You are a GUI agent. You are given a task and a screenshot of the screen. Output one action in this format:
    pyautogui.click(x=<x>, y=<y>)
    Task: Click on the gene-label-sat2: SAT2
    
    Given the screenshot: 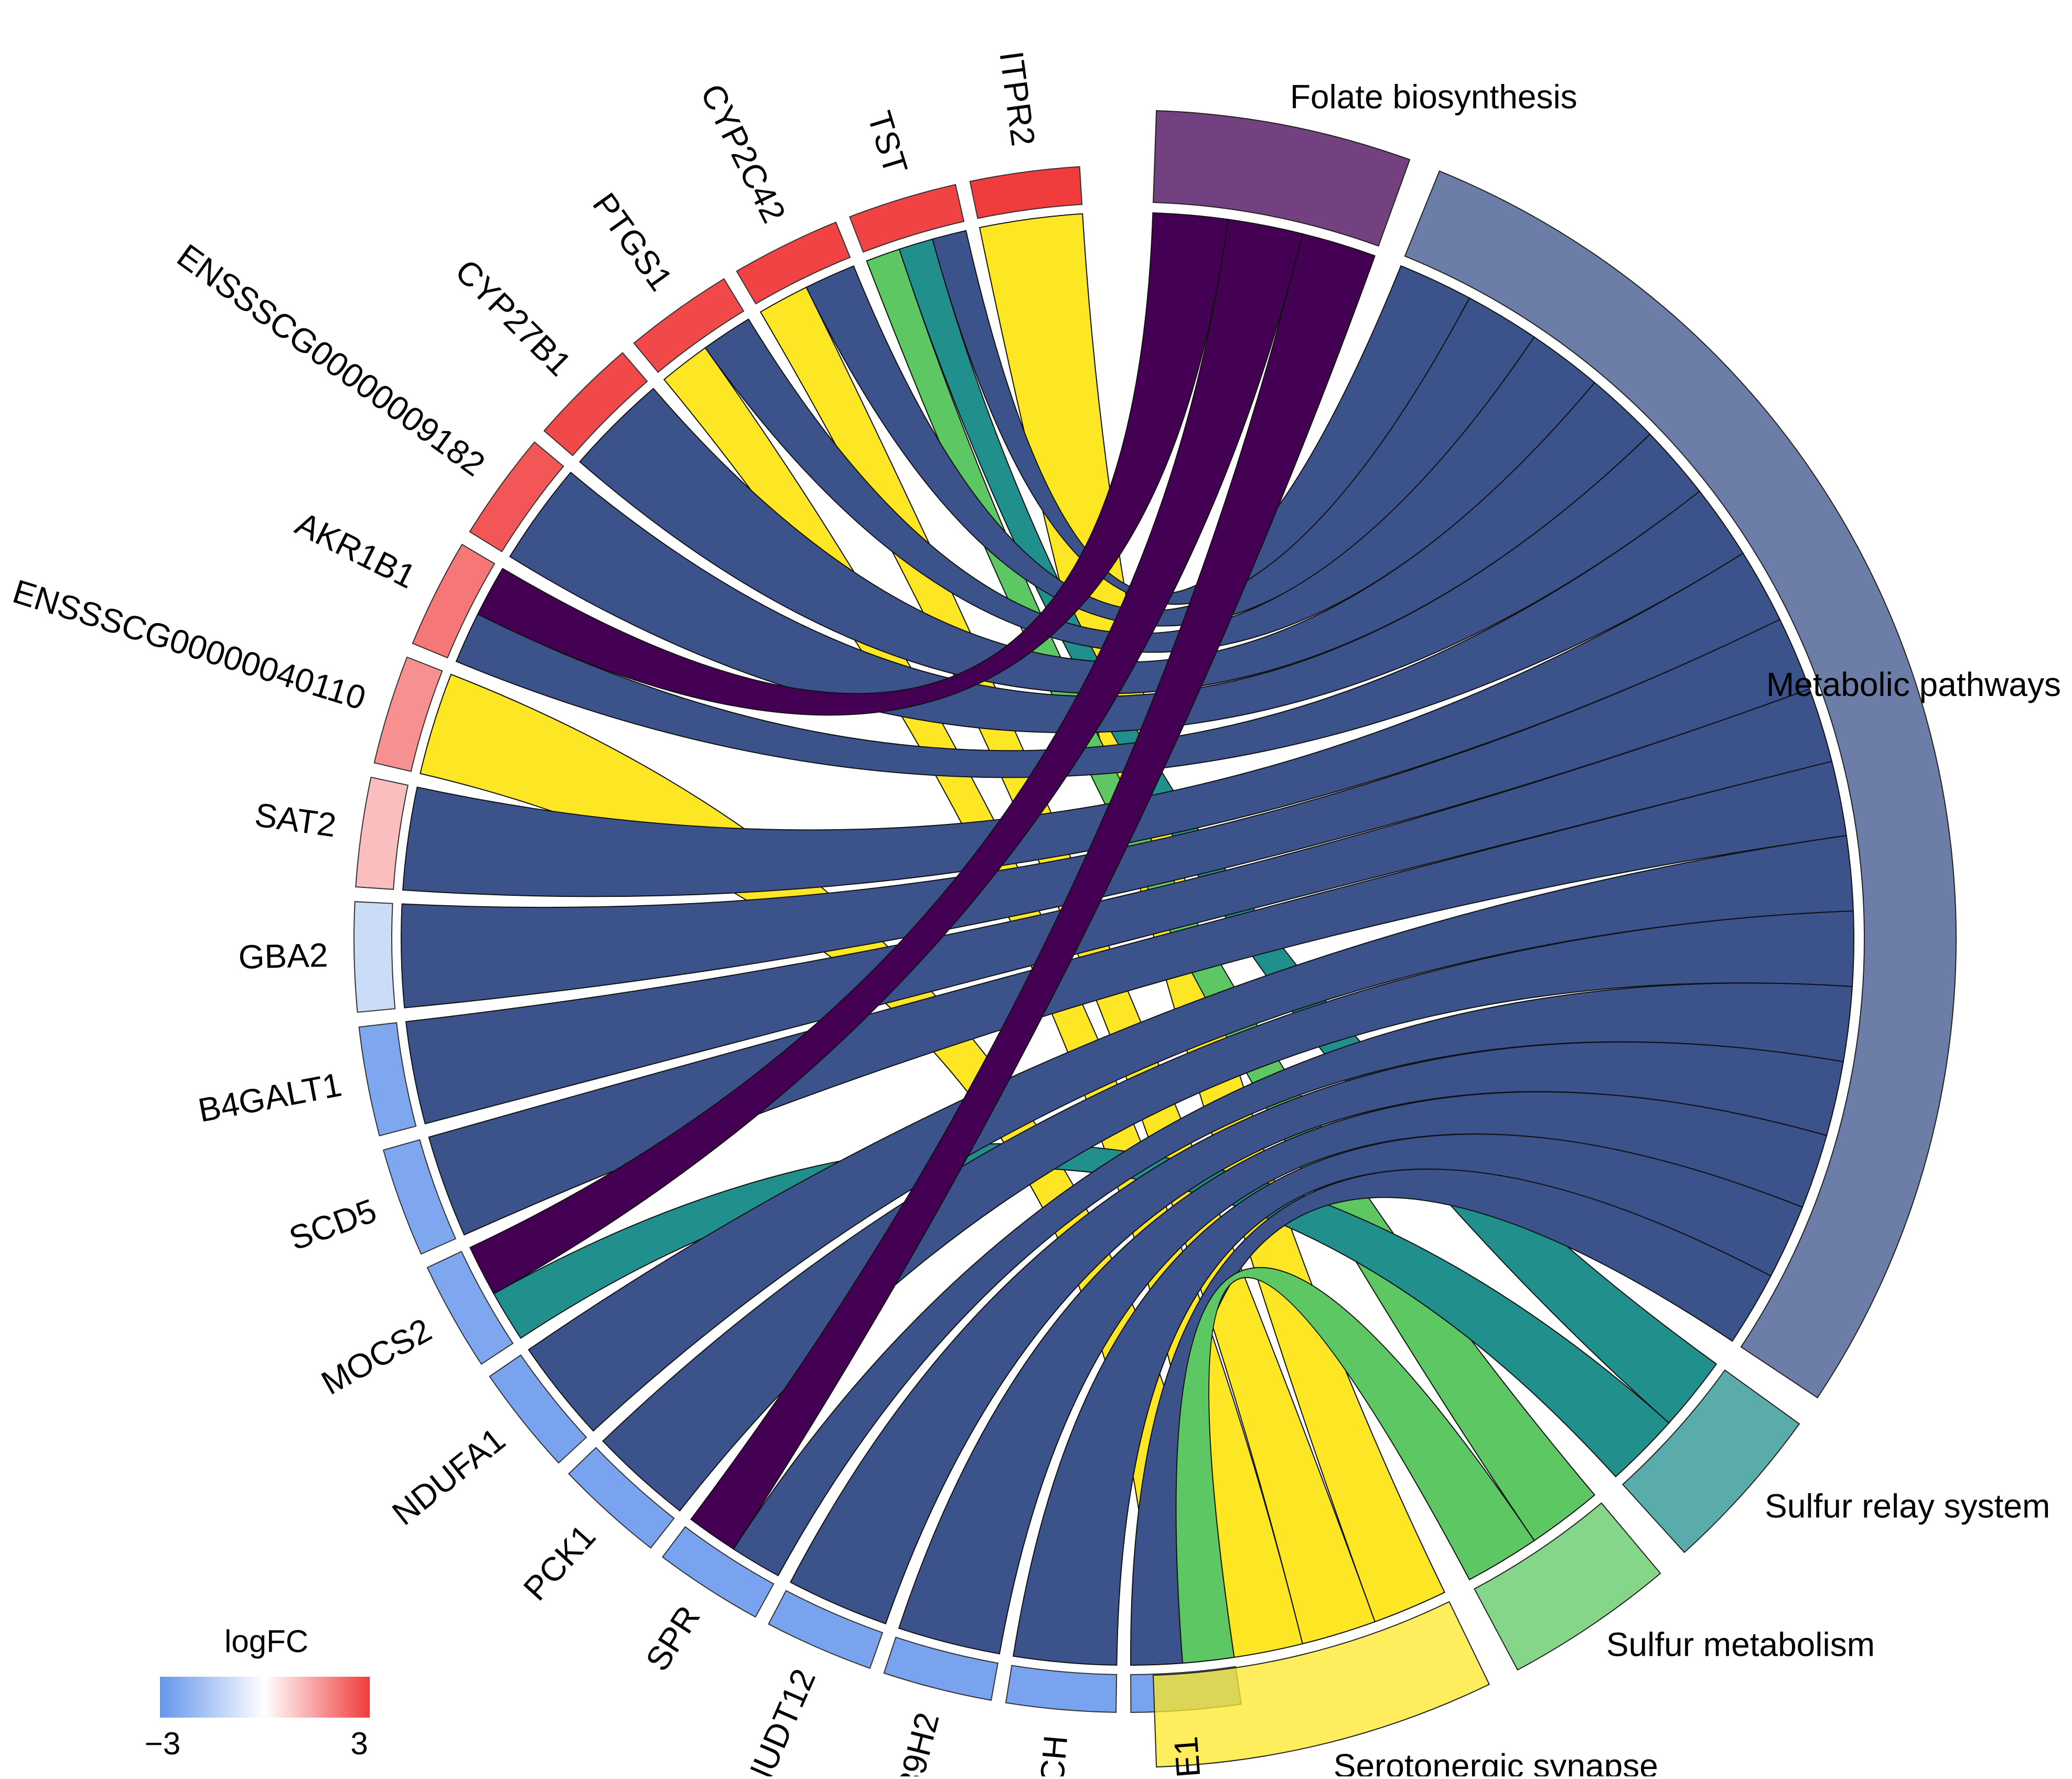 What is the action you would take?
    pyautogui.click(x=296, y=820)
    